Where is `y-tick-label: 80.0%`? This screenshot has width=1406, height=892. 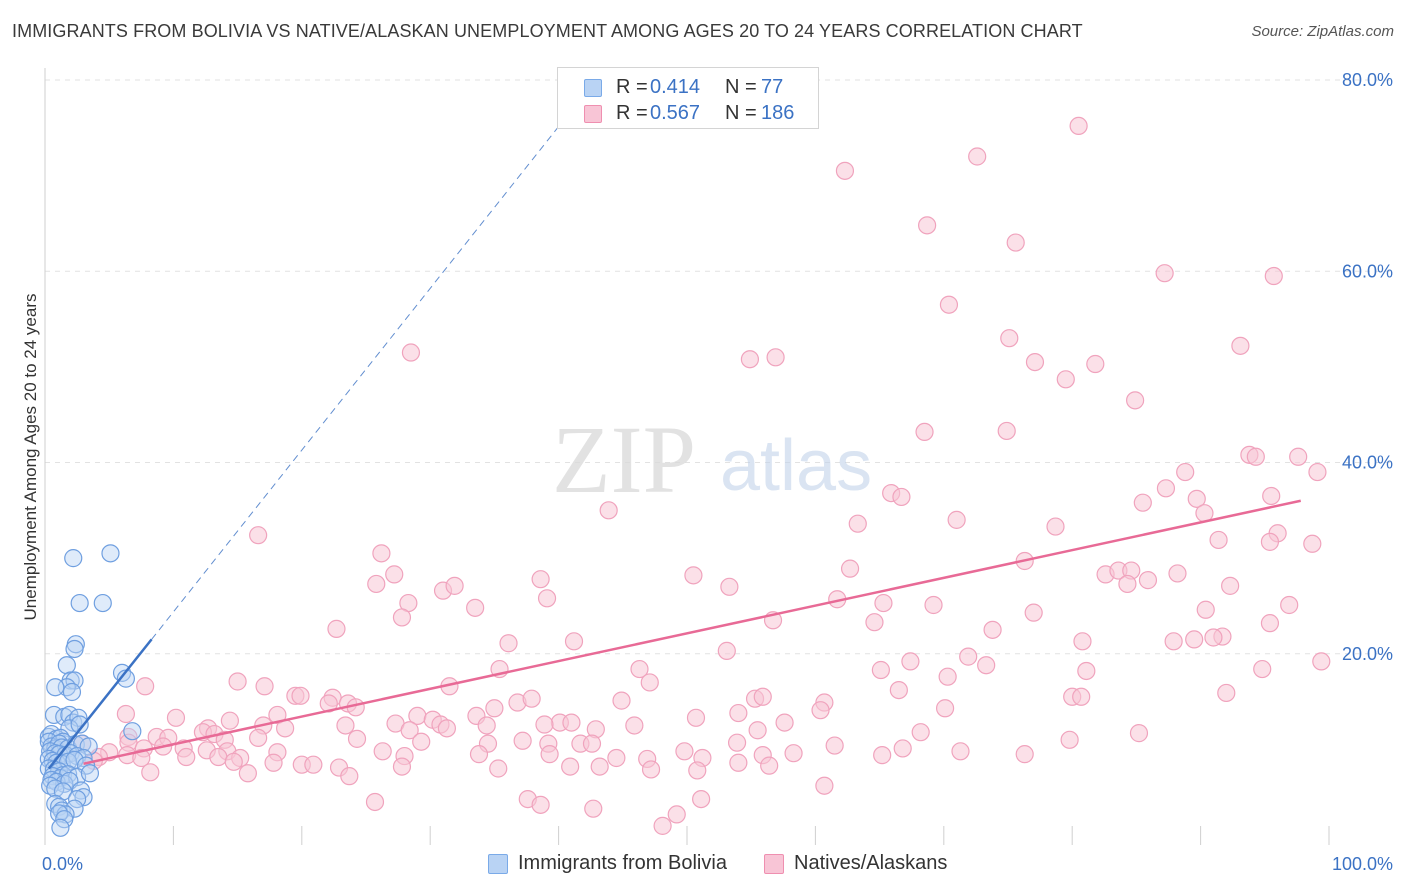
y-tick-label: 80.0% is located at coordinates (1367, 80).